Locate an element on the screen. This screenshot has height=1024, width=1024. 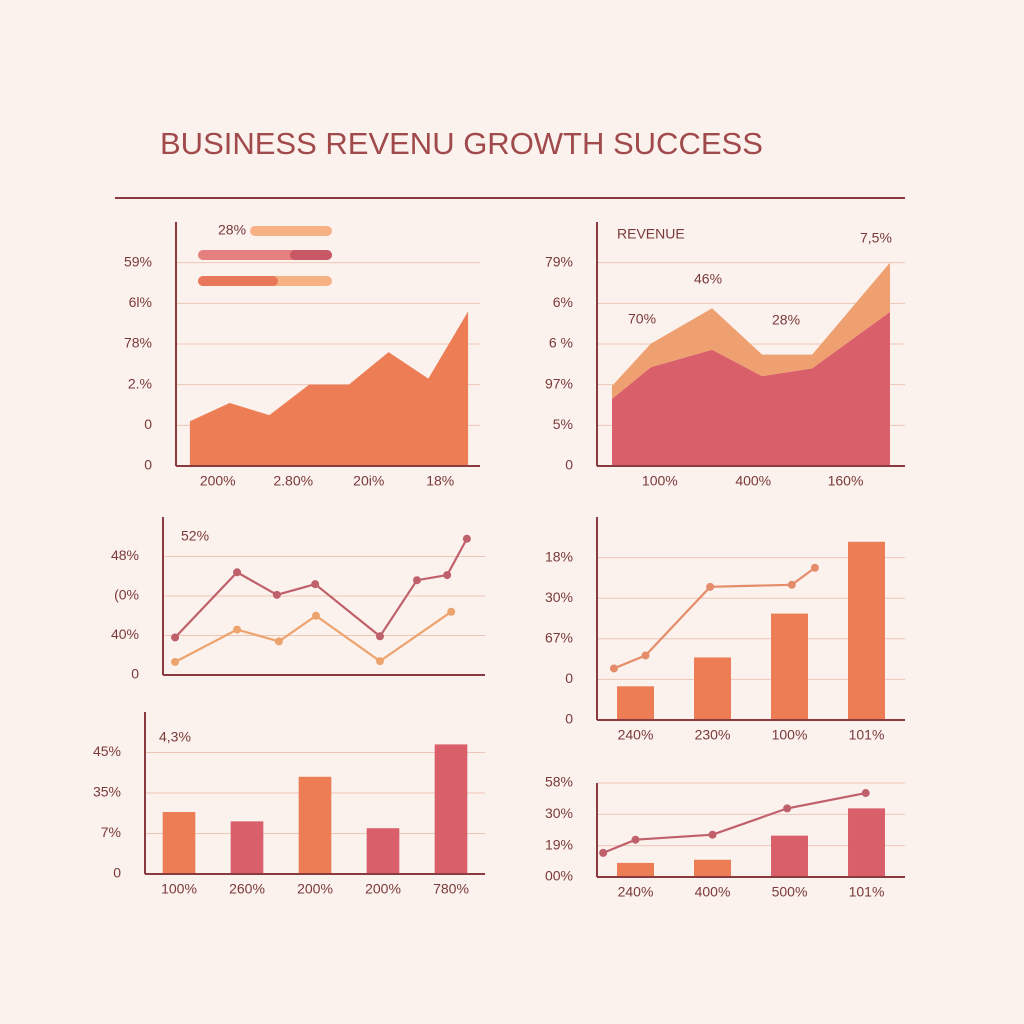
y-tick-label: 6l% is located at coordinates (140, 302).